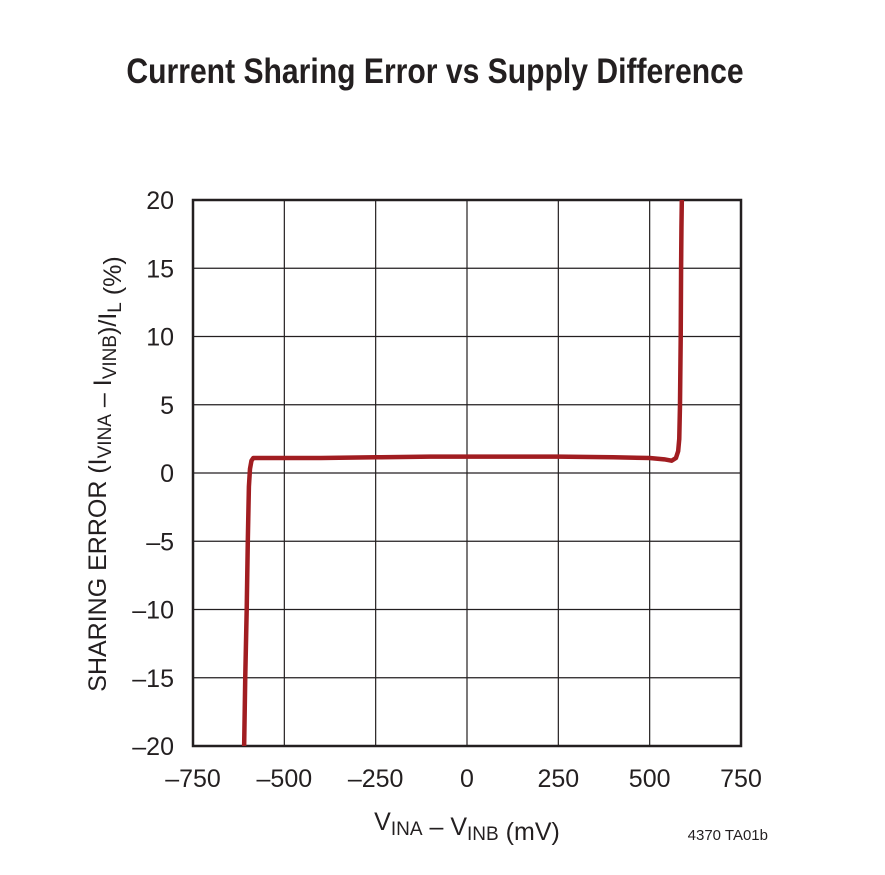  What do you see at coordinates (376, 779) in the screenshot?
I see `x-tick-label: –250` at bounding box center [376, 779].